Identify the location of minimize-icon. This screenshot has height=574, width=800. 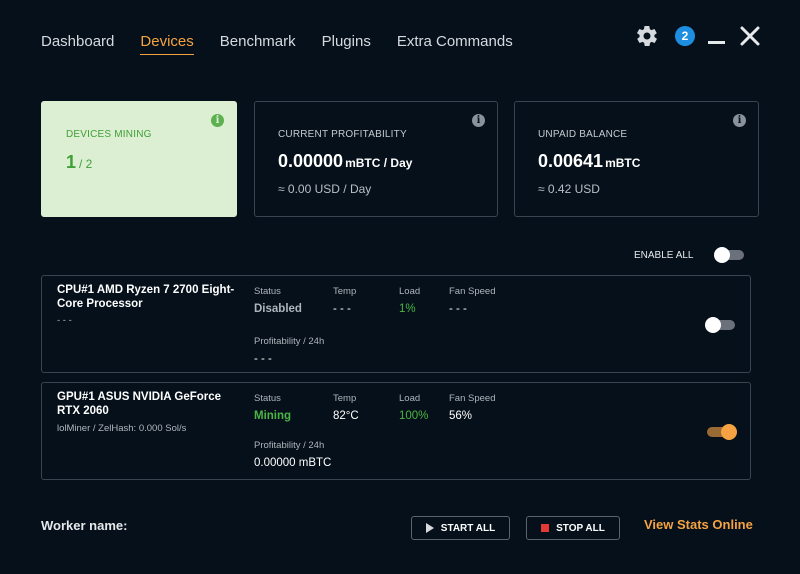
(716, 36).